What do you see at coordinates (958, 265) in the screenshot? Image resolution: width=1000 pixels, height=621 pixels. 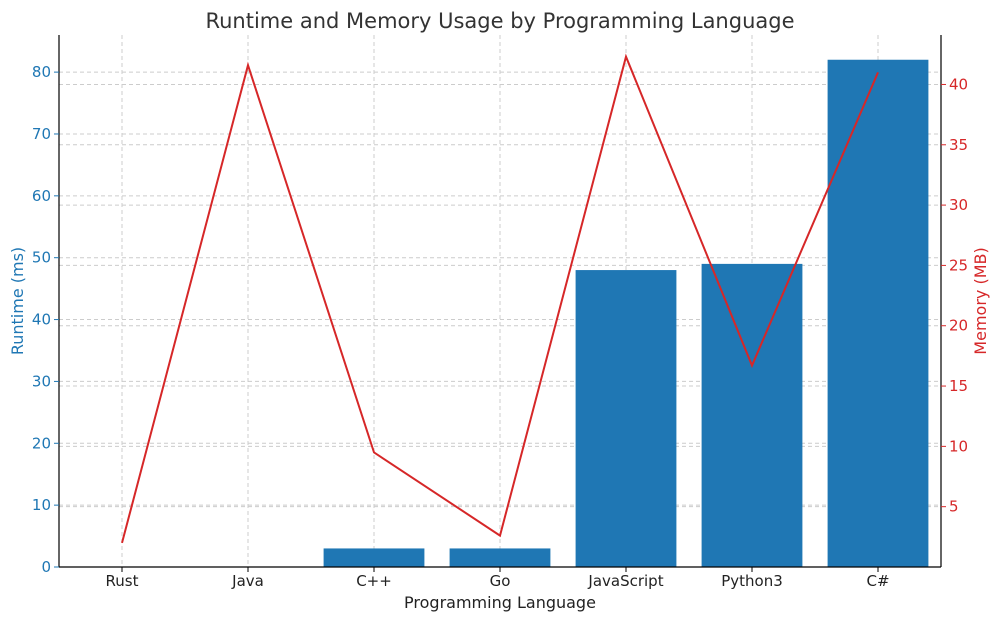 I see `right-tick-label: 25` at bounding box center [958, 265].